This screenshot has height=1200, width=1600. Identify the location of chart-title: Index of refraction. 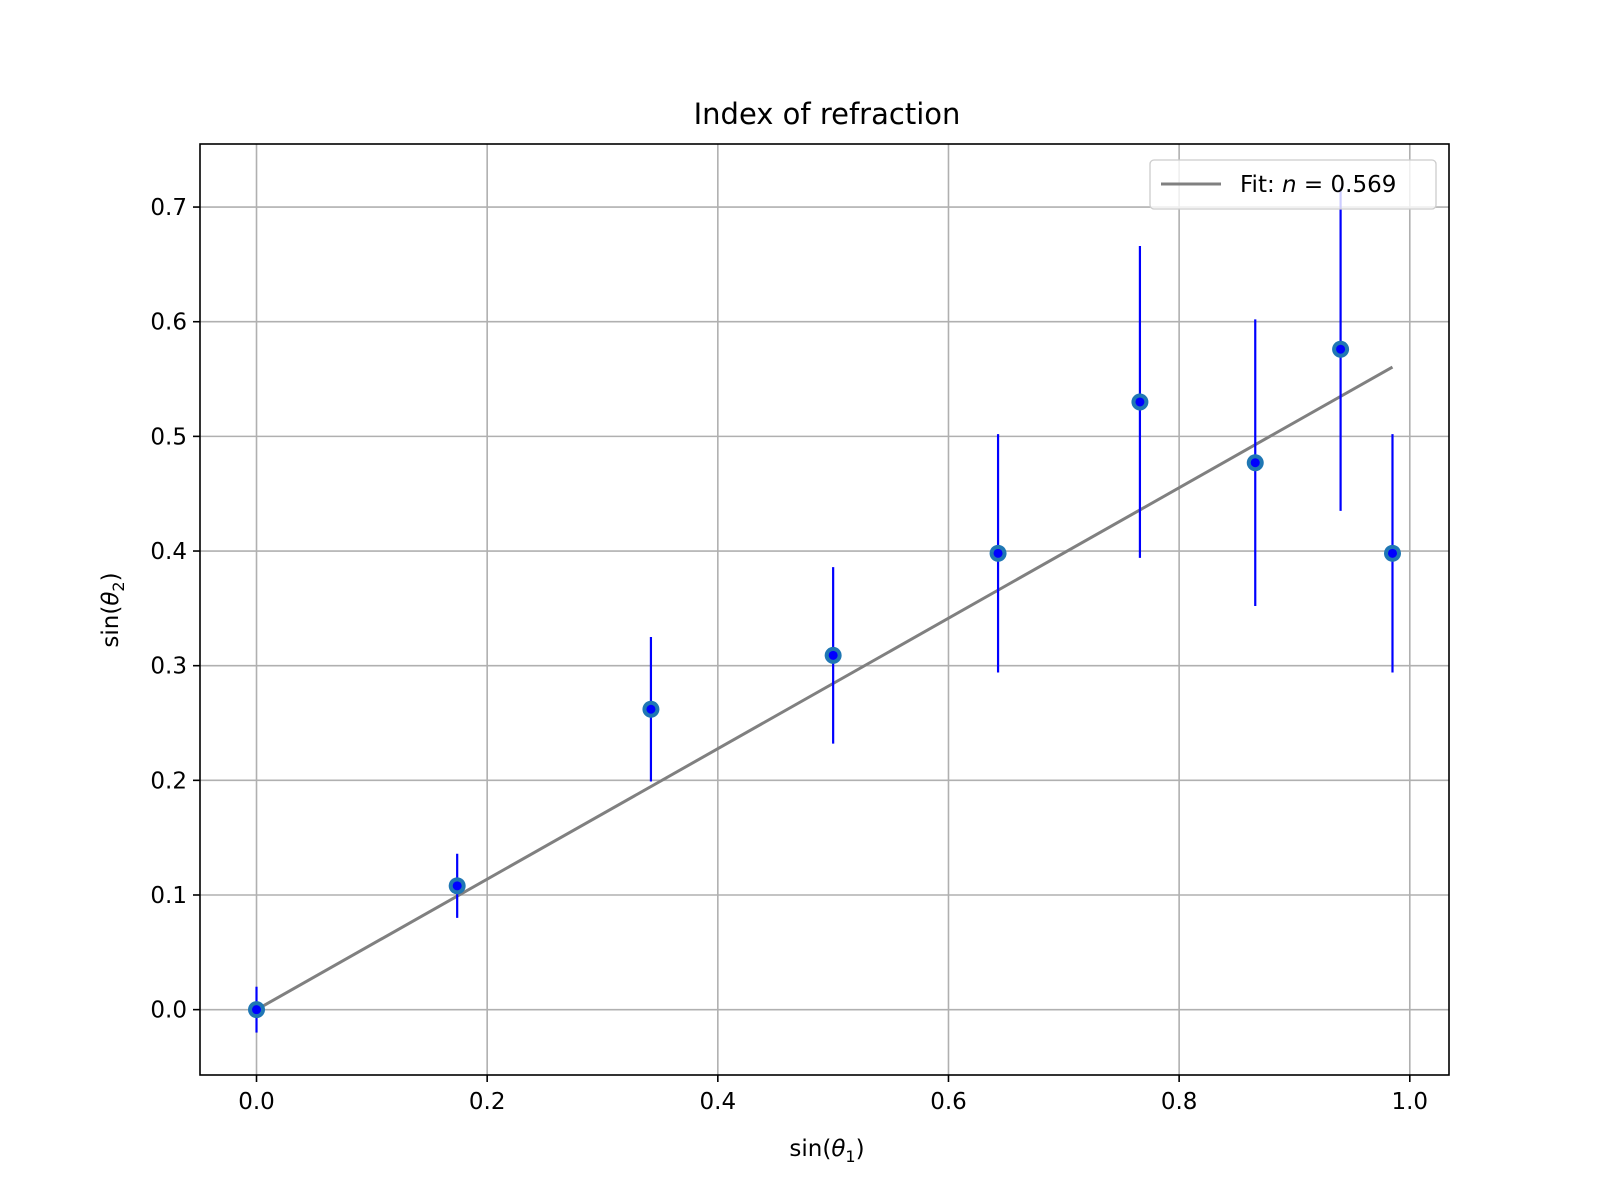
(827, 114).